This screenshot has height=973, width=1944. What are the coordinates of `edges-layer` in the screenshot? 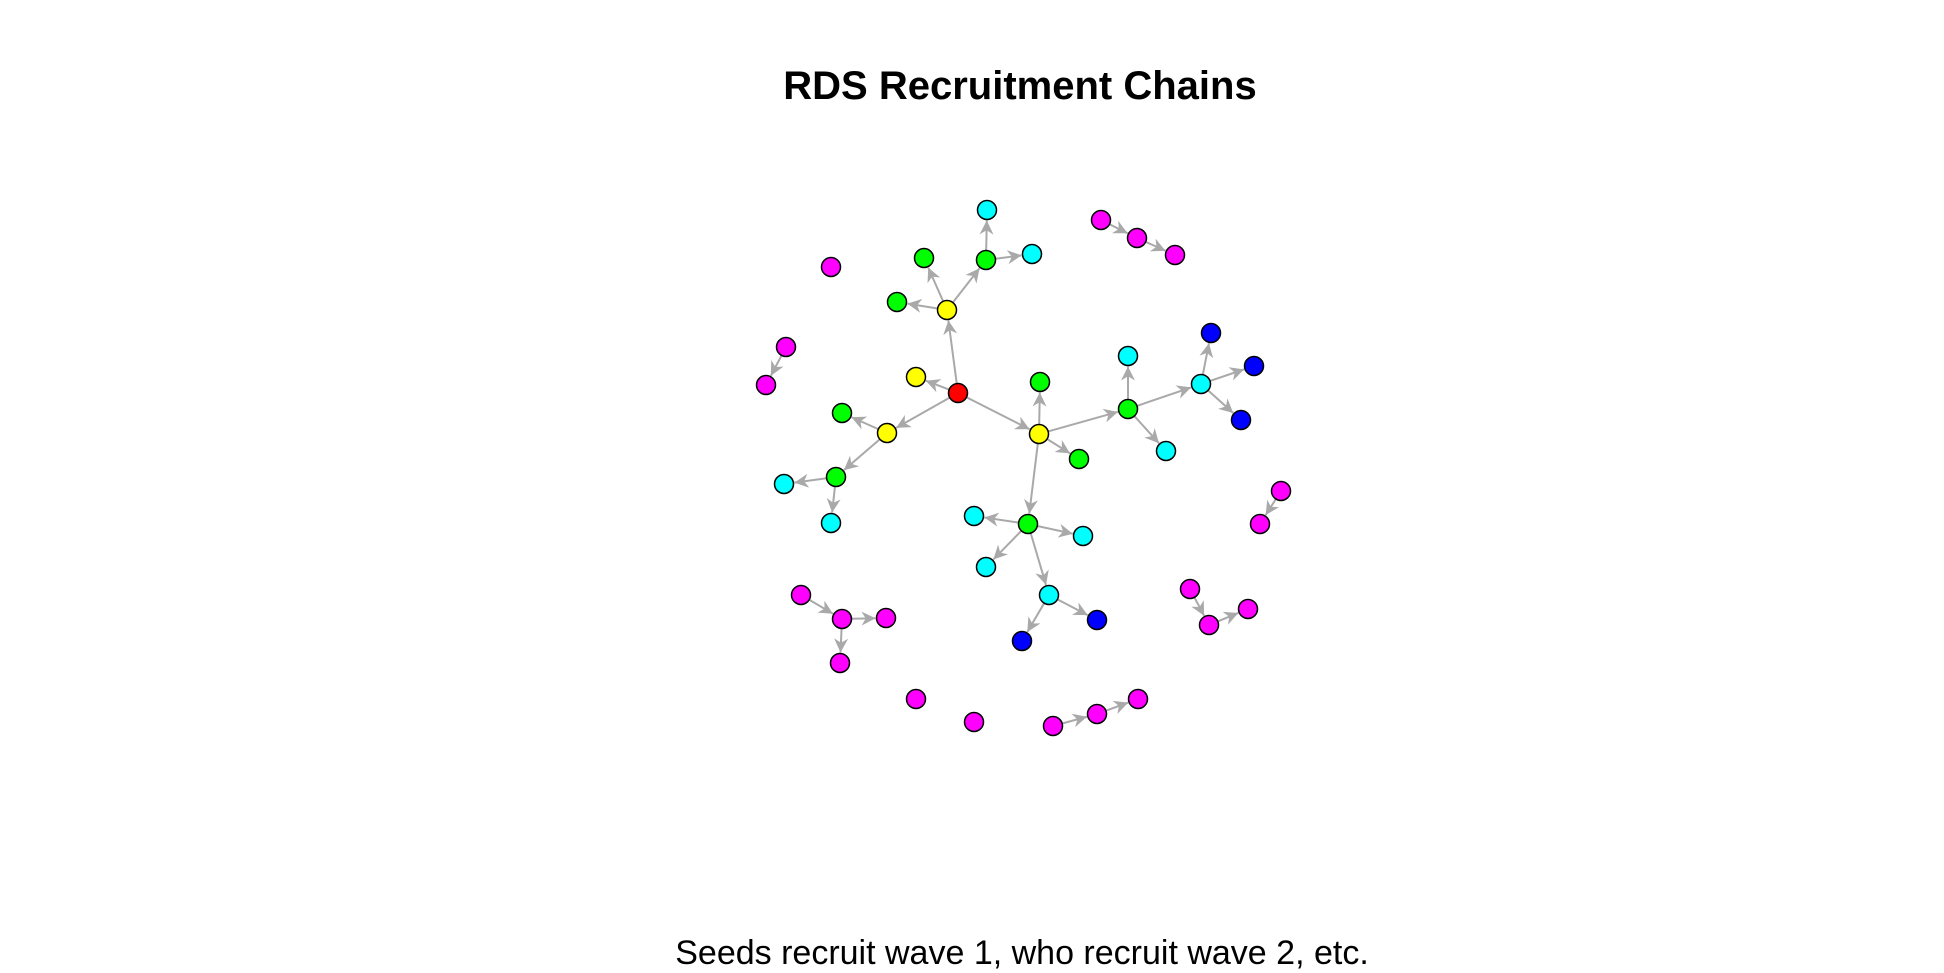 It's located at (1025, 474).